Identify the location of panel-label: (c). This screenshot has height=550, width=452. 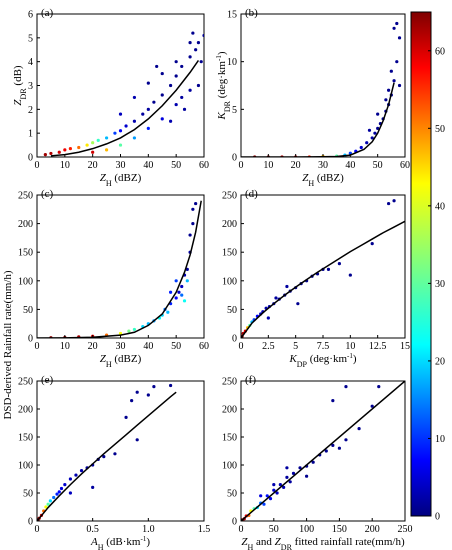
(47, 194).